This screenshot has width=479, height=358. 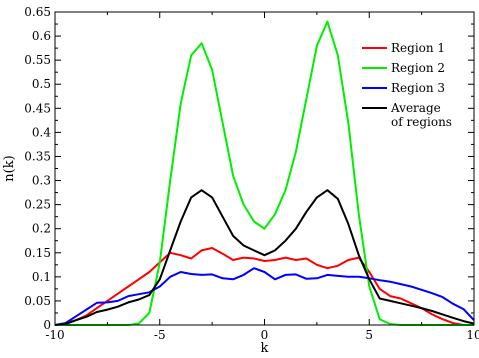 I want to click on y-tick-label: 0.55, so click(x=37, y=60).